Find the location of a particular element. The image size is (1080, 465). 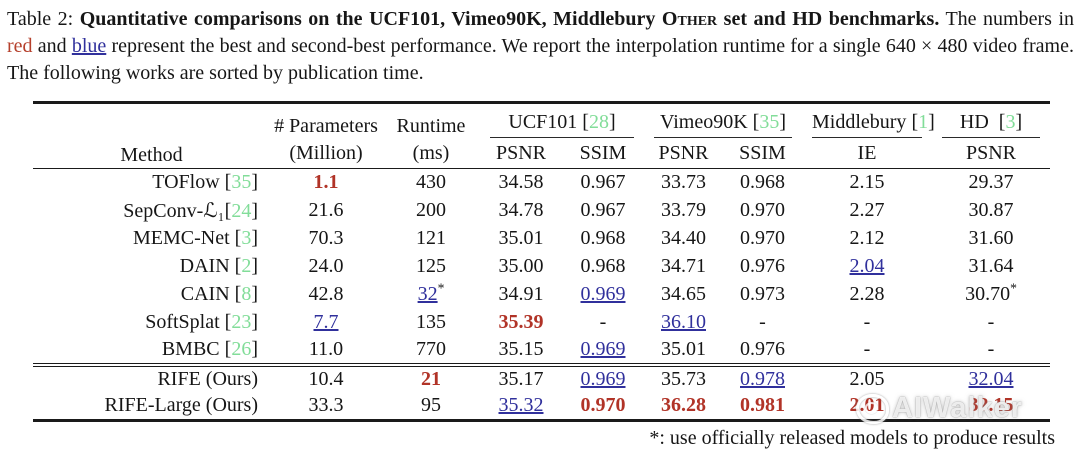

table-row: SoftSplat [23] 7.7 135 35.39 - 36.10 - - - is located at coordinates (541, 323).